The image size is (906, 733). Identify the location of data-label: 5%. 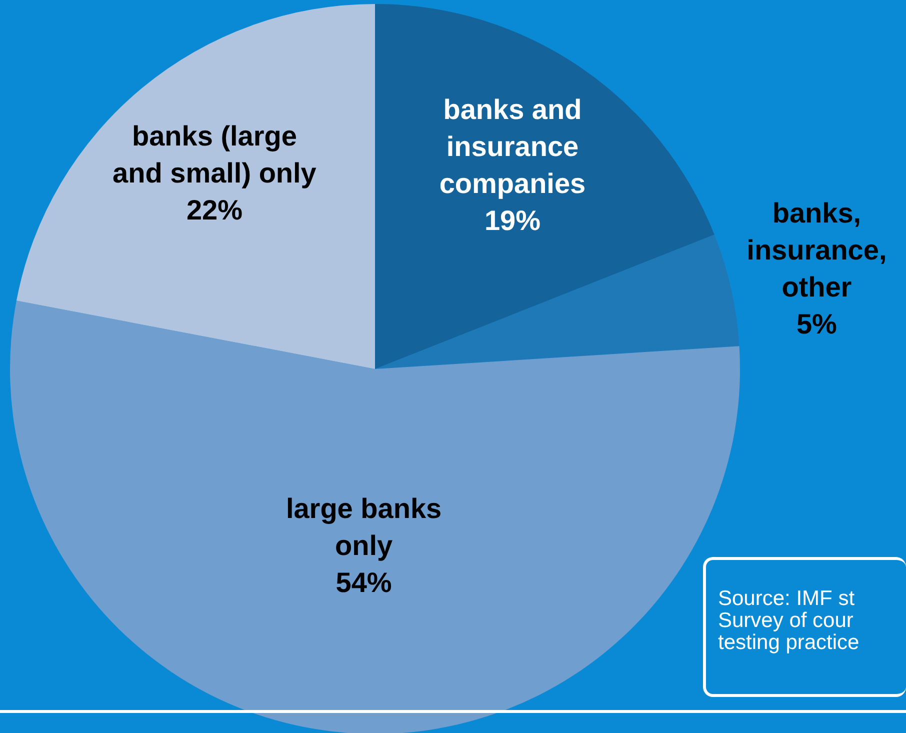
(817, 324).